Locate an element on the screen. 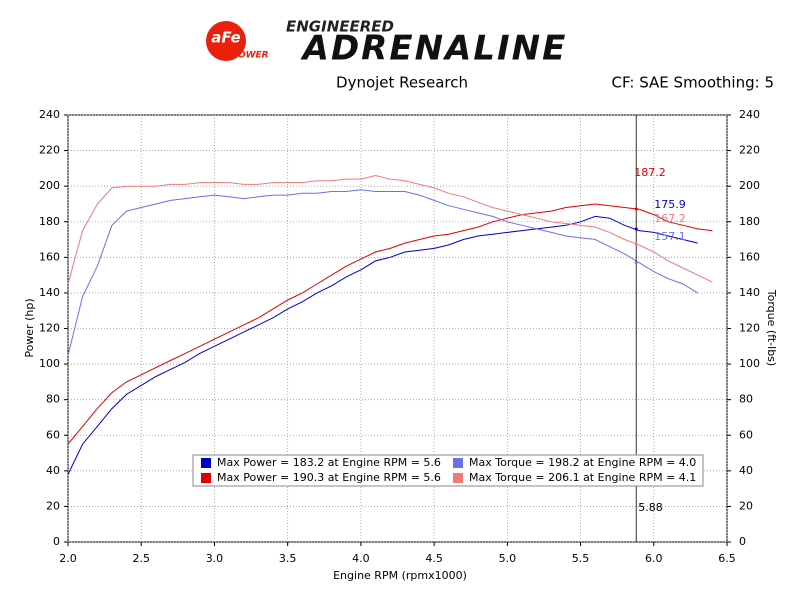 The height and width of the screenshot is (600, 800). logo: aFe POWER is located at coordinates (237, 41).